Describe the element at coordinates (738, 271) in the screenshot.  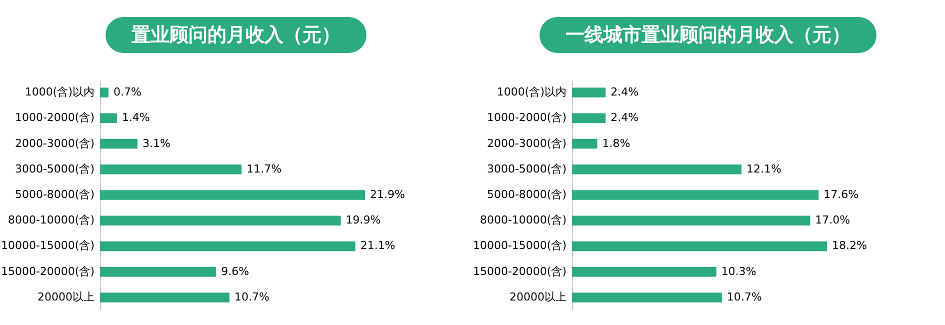
I see `data-label: 10.3%` at that location.